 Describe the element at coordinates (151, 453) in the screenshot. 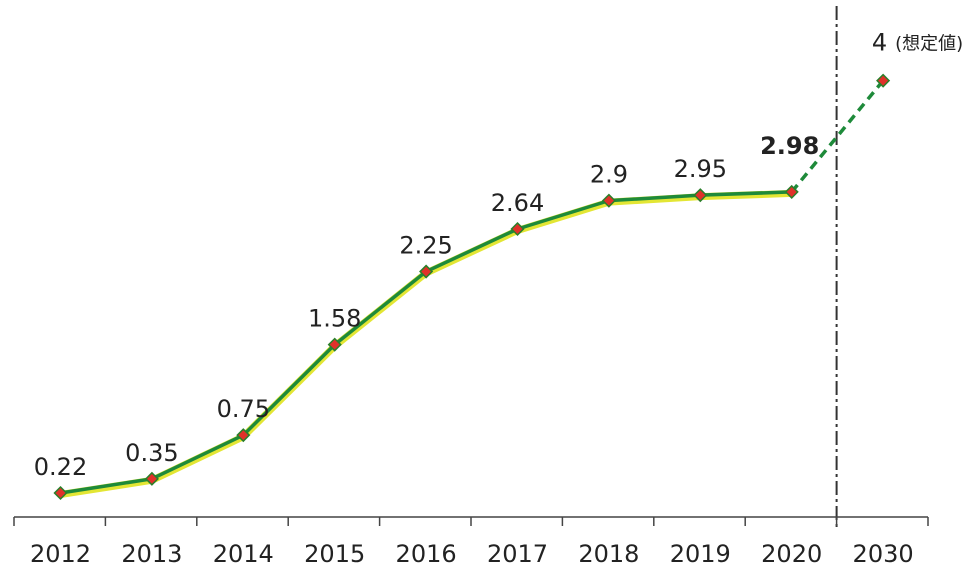

I see `data-label: 0.35` at that location.